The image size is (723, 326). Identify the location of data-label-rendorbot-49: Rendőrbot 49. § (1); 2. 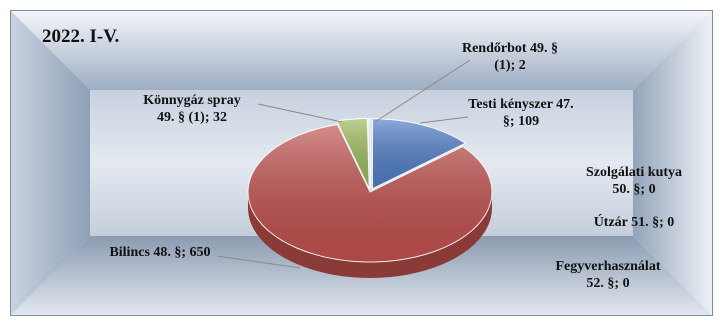
(510, 57).